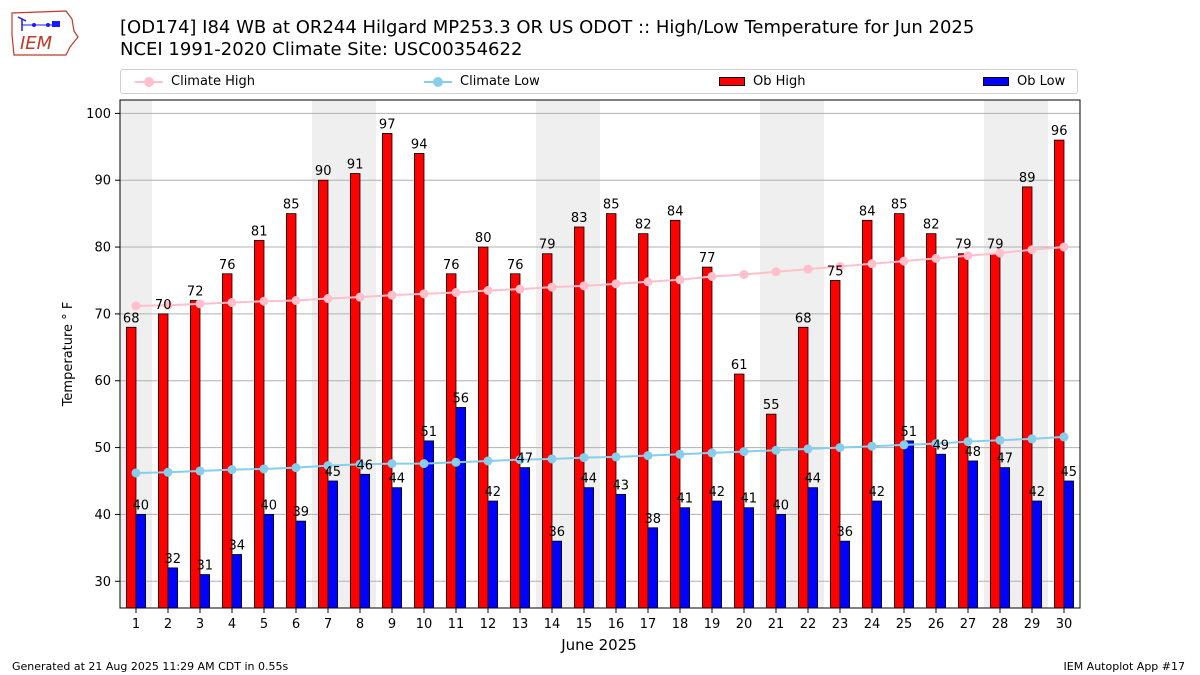  Describe the element at coordinates (904, 624) in the screenshot. I see `x-tick-label: 25` at that location.